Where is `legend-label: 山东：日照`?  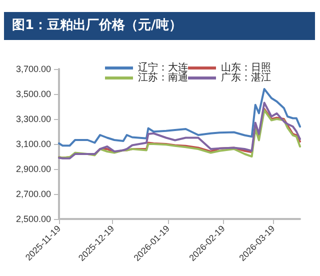 legend-label: 山东：日照 is located at coordinates (246, 68).